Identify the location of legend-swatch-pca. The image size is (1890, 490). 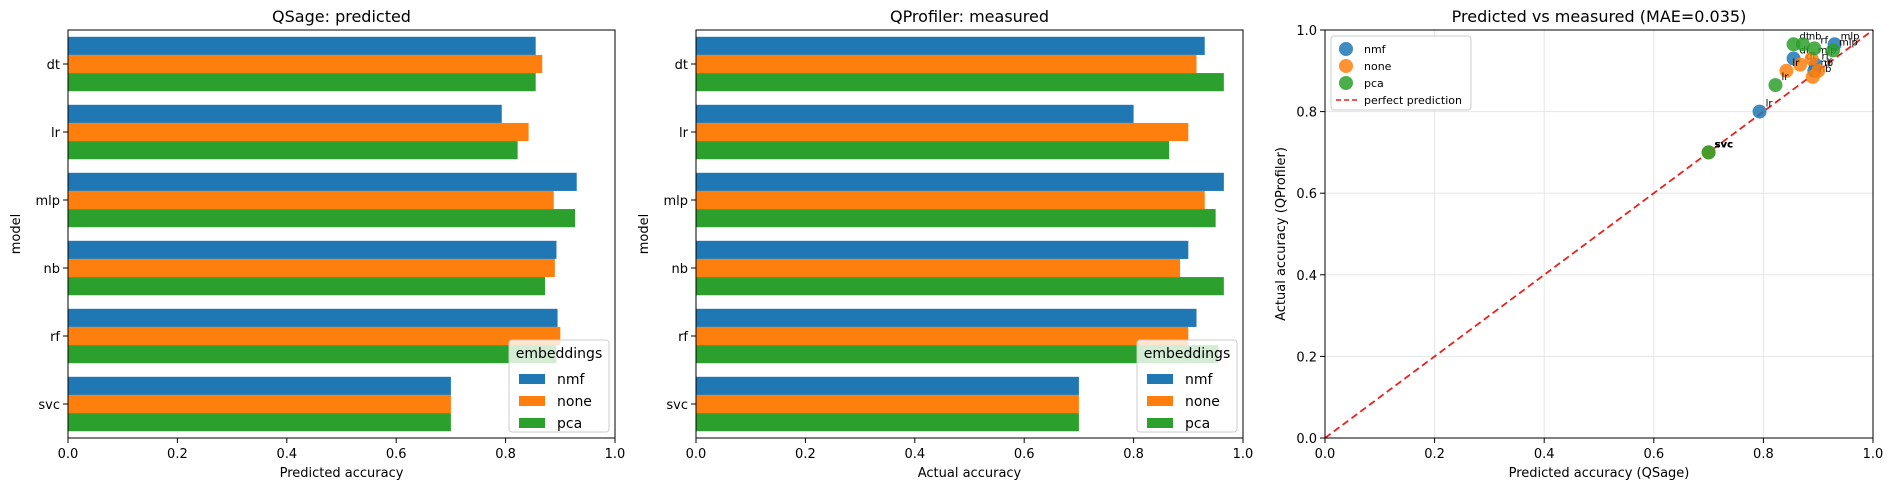
(1160, 423).